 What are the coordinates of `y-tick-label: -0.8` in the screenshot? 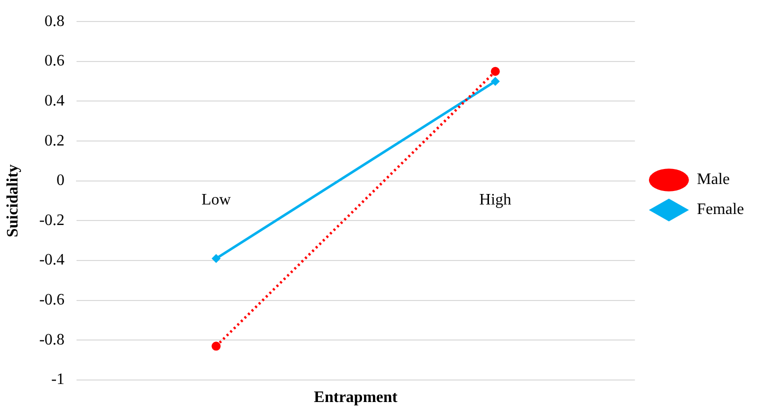 It's located at (52, 339).